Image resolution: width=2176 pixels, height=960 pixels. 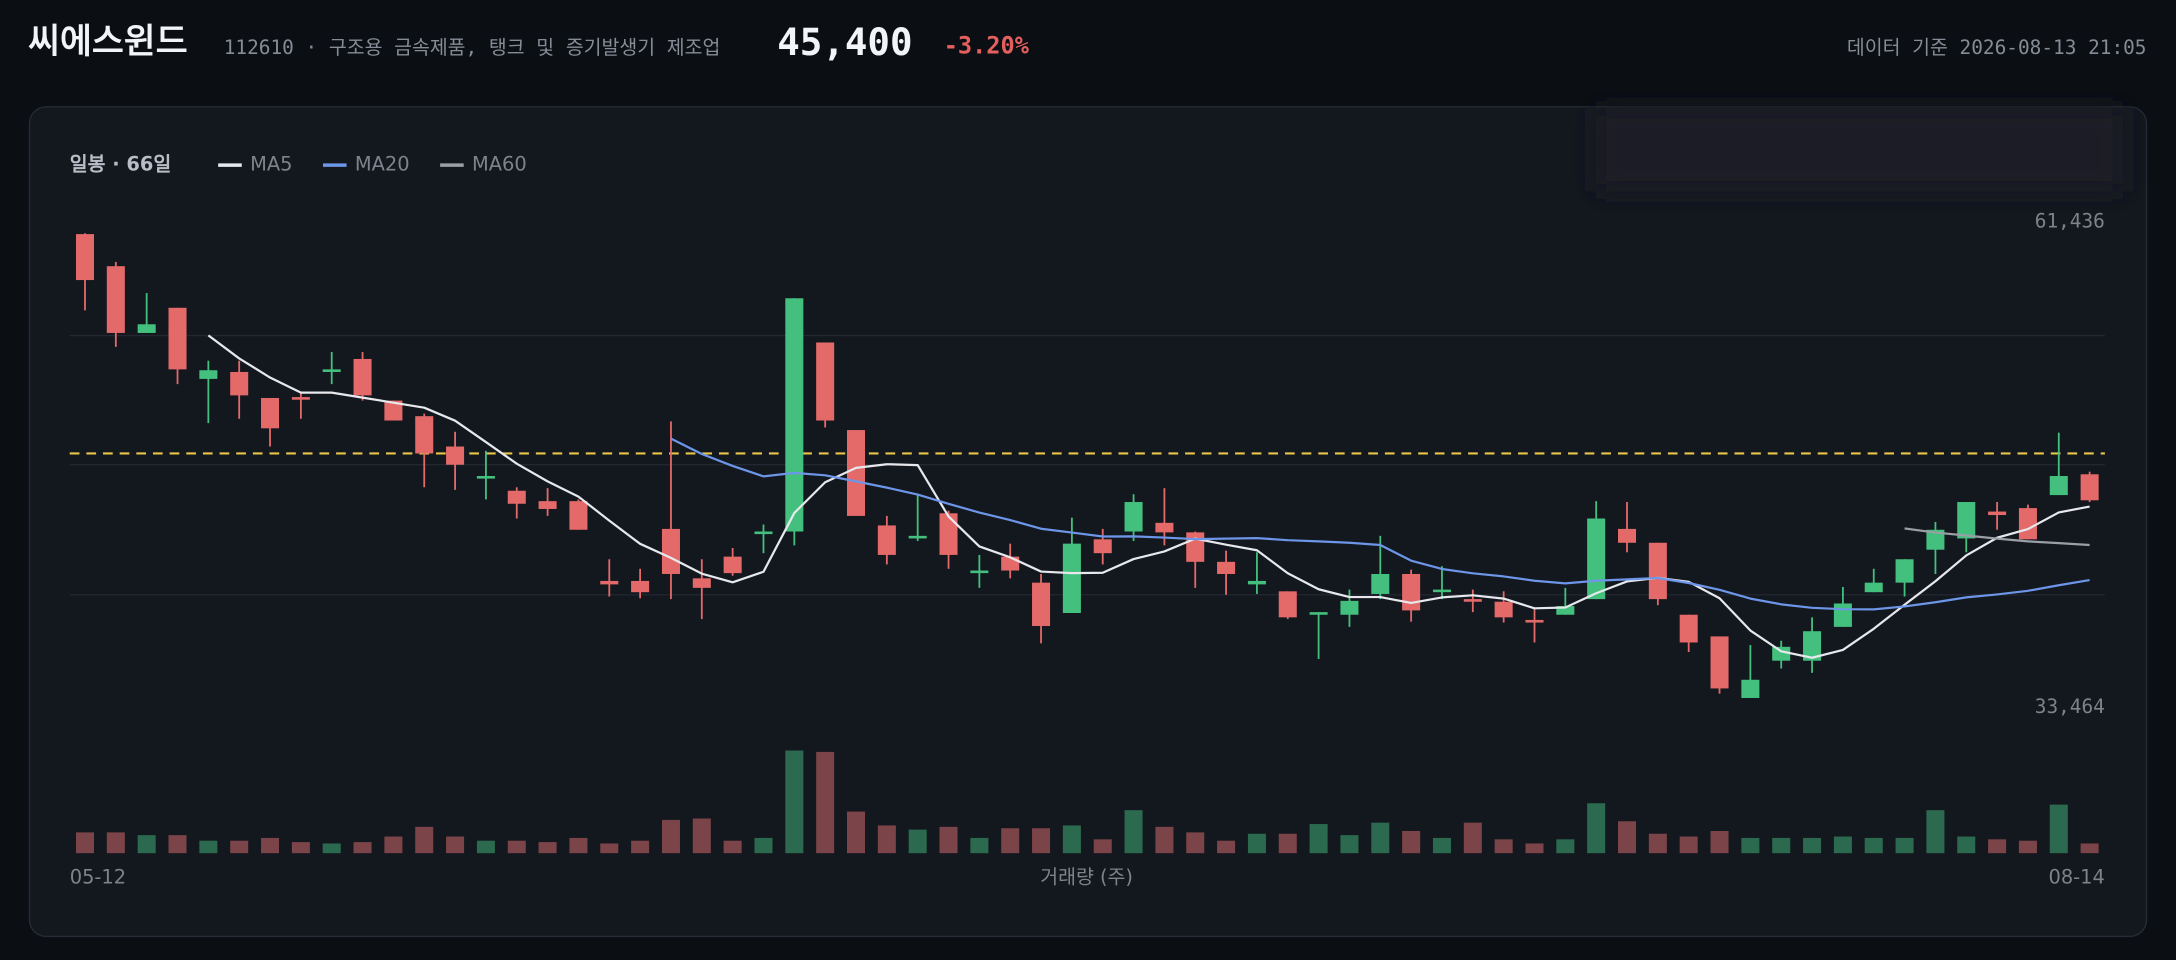 What do you see at coordinates (472, 47) in the screenshot?
I see `stock-info: 112610 · 구조용 금속제품, 탱크 및 증기발생기 제조업` at bounding box center [472, 47].